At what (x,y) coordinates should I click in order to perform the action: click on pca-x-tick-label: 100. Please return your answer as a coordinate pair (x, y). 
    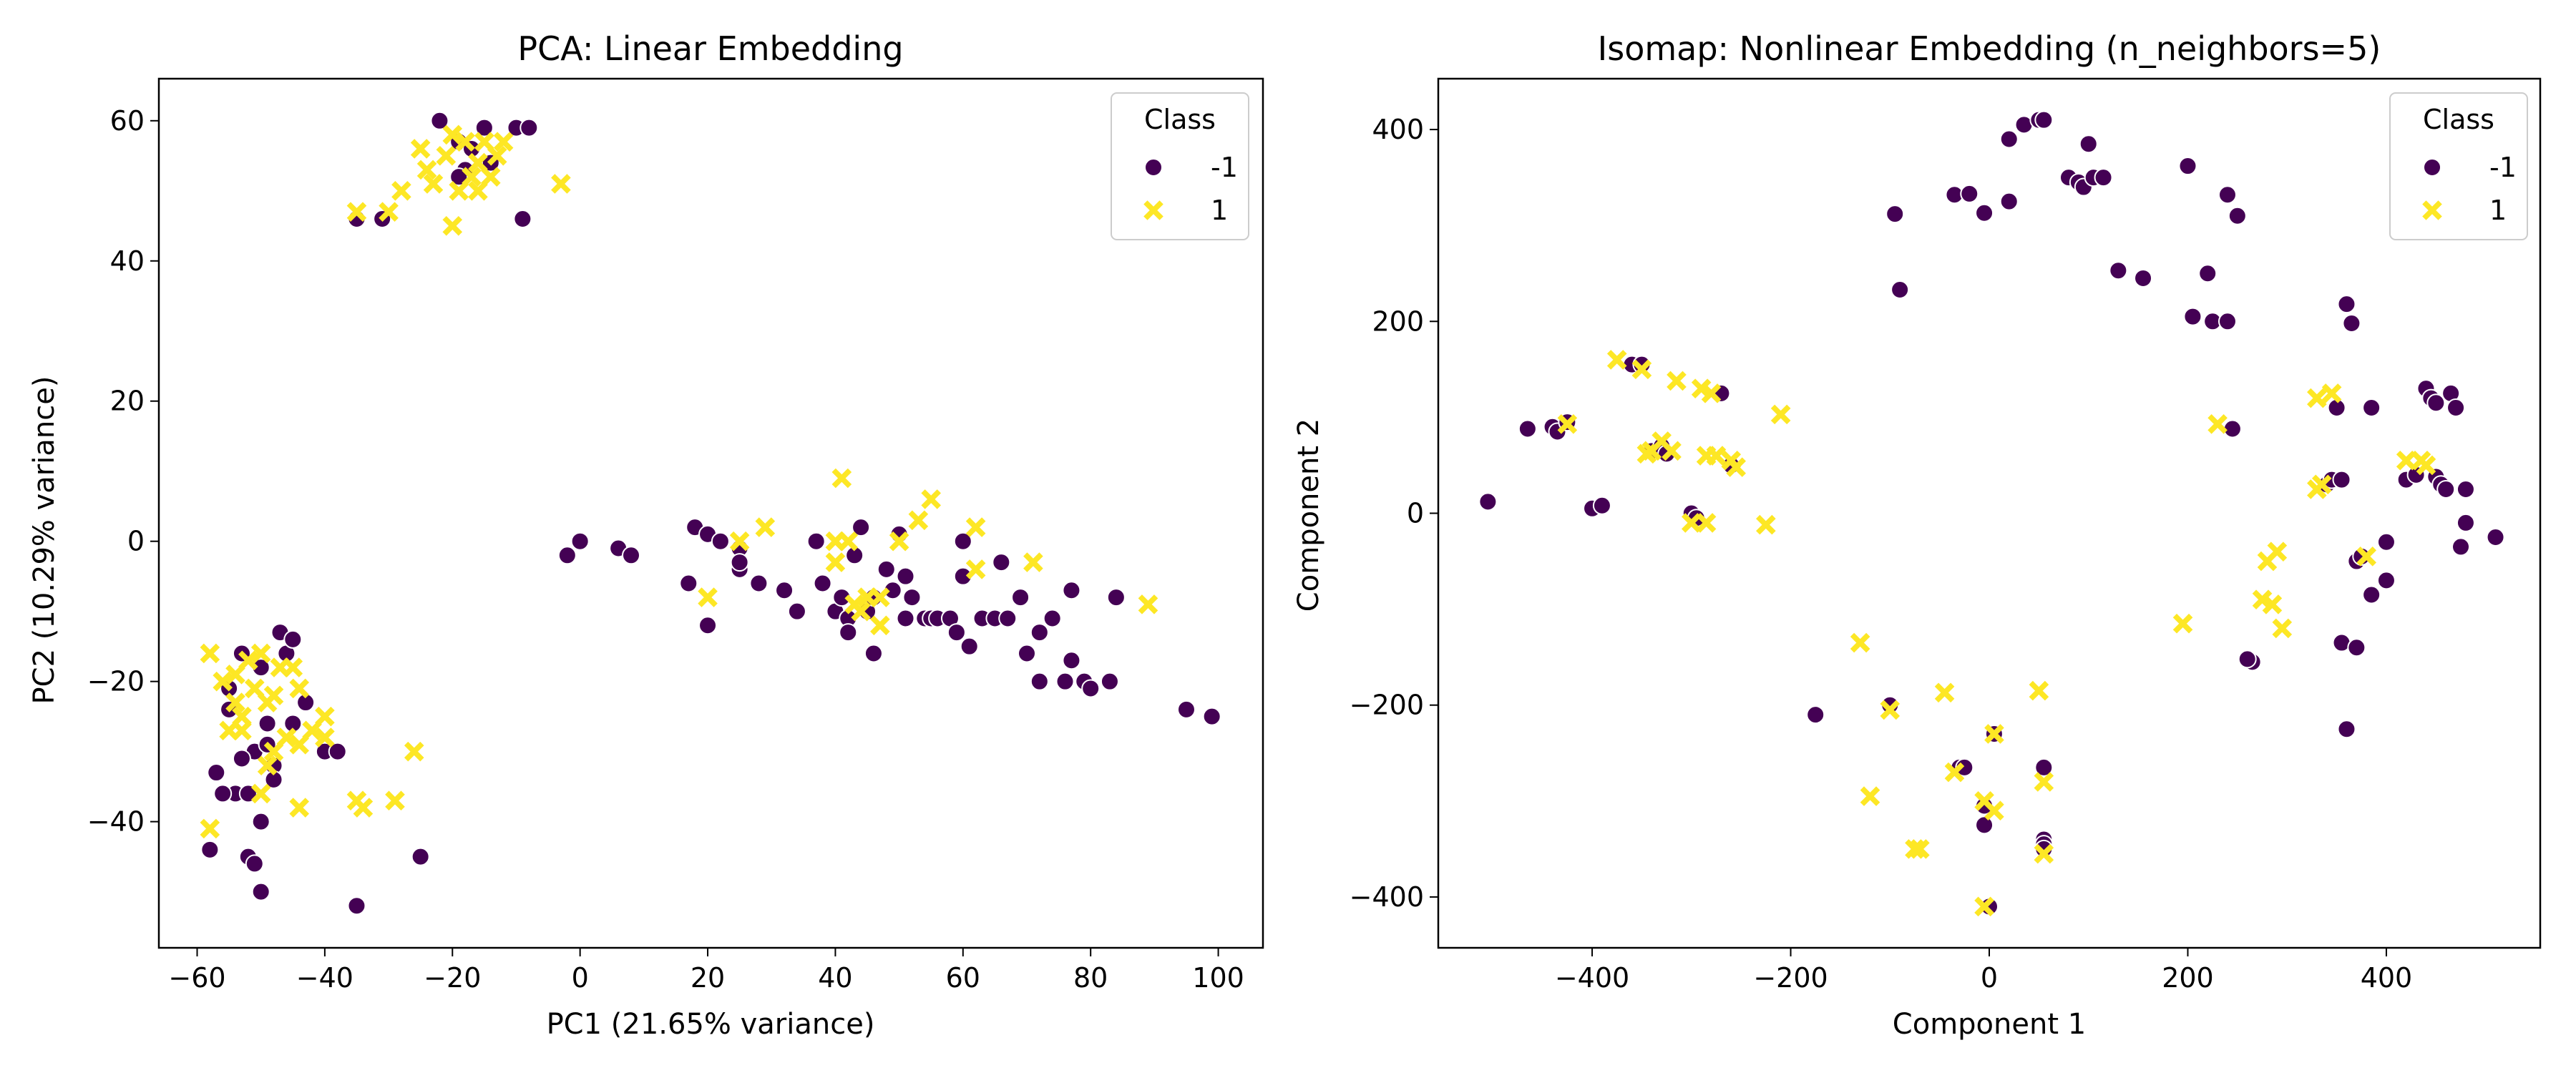
    Looking at the image, I should click on (1218, 978).